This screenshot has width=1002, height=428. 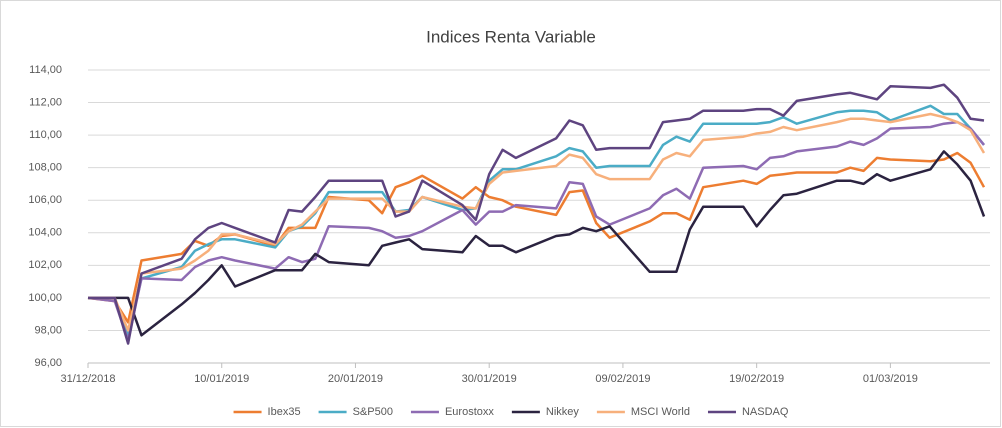 What do you see at coordinates (221, 379) in the screenshot?
I see `x-tick-label: 10/01/2019` at bounding box center [221, 379].